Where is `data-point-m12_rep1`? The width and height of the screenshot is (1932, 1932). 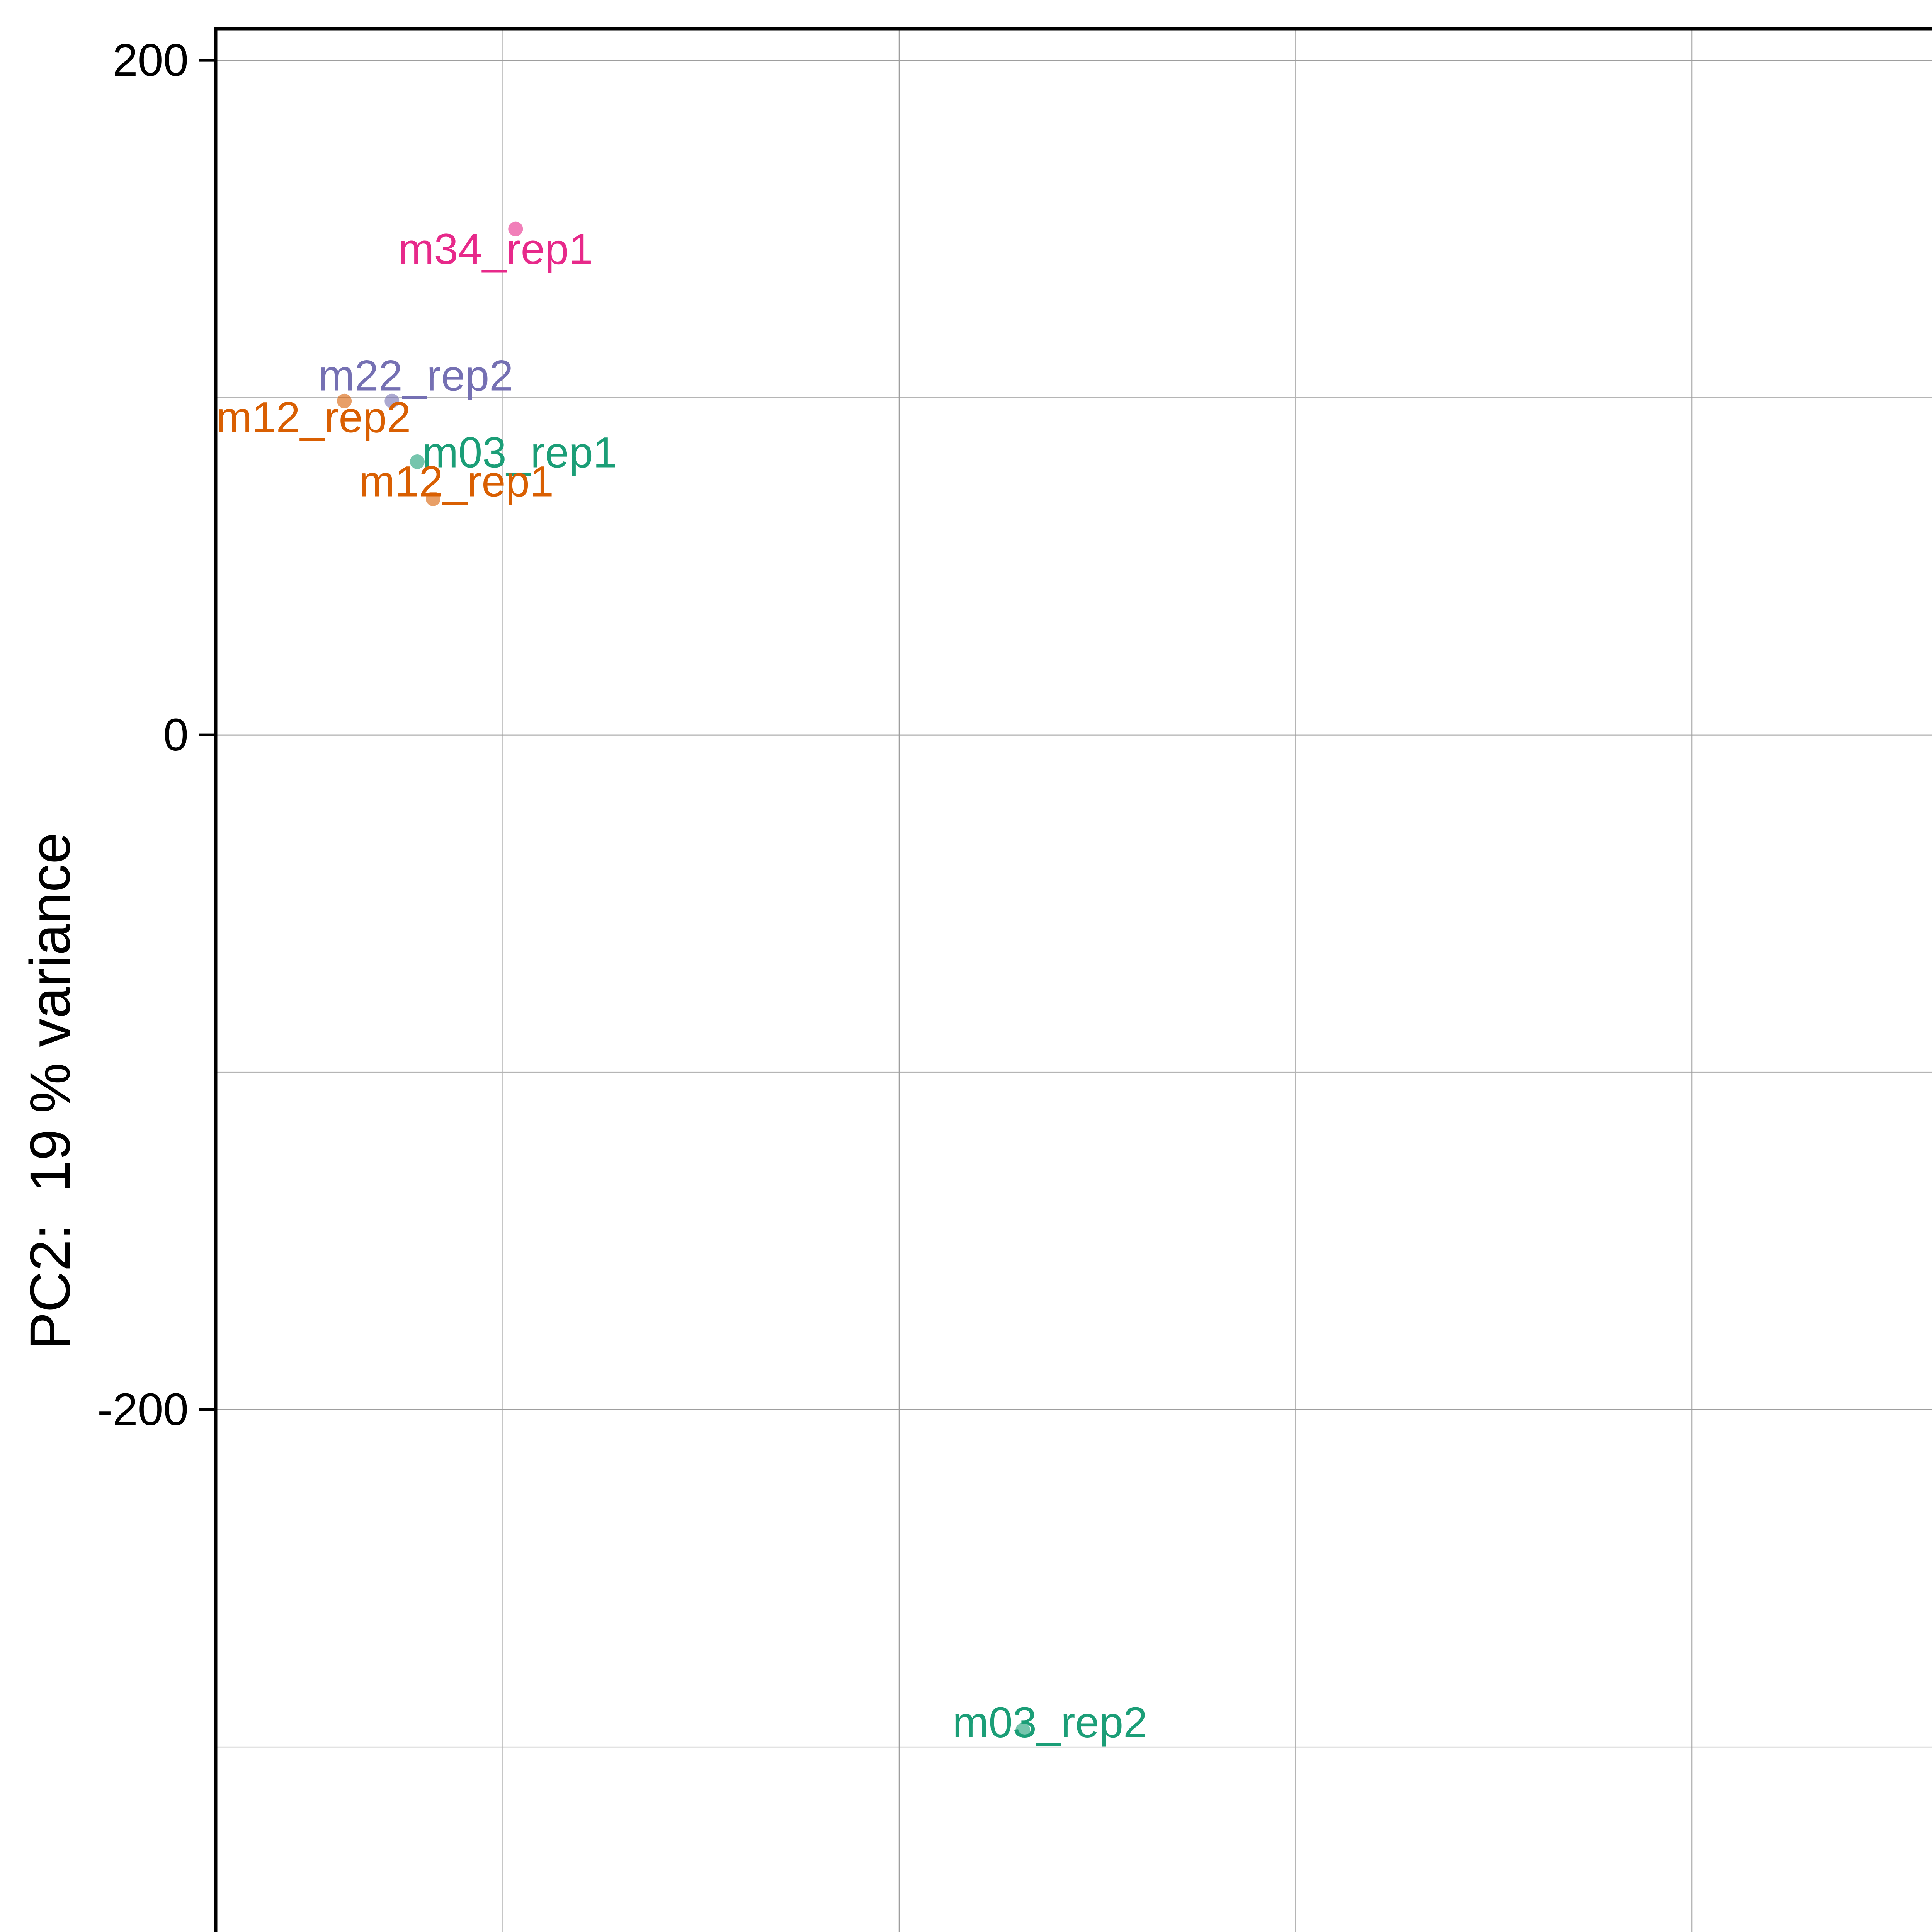 data-point-m12_rep1 is located at coordinates (432, 499).